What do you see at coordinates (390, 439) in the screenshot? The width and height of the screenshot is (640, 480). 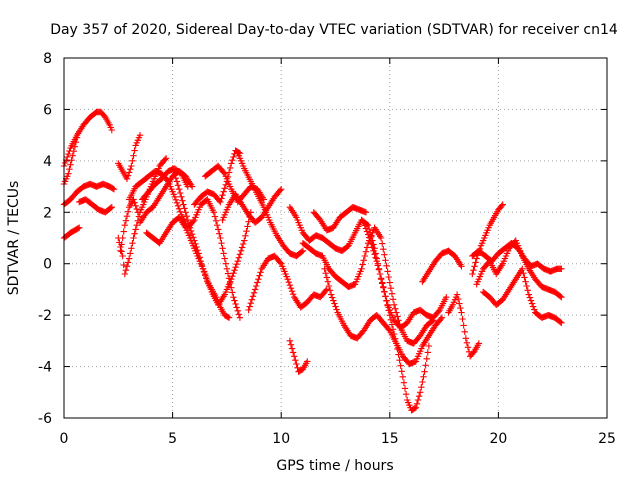 I see `x-tick-label: 15` at bounding box center [390, 439].